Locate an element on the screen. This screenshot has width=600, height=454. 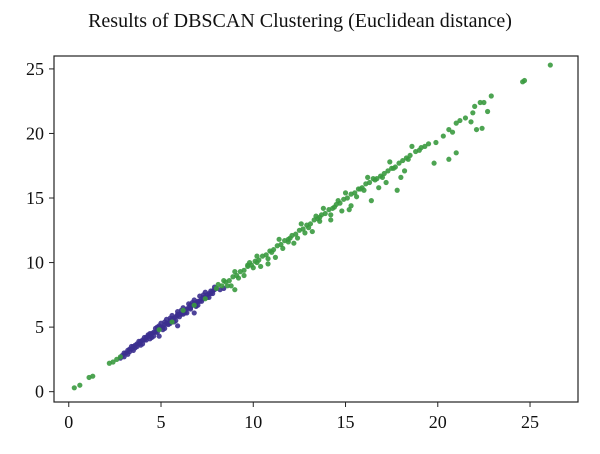
y-tick-label: 20 is located at coordinates (35, 133).